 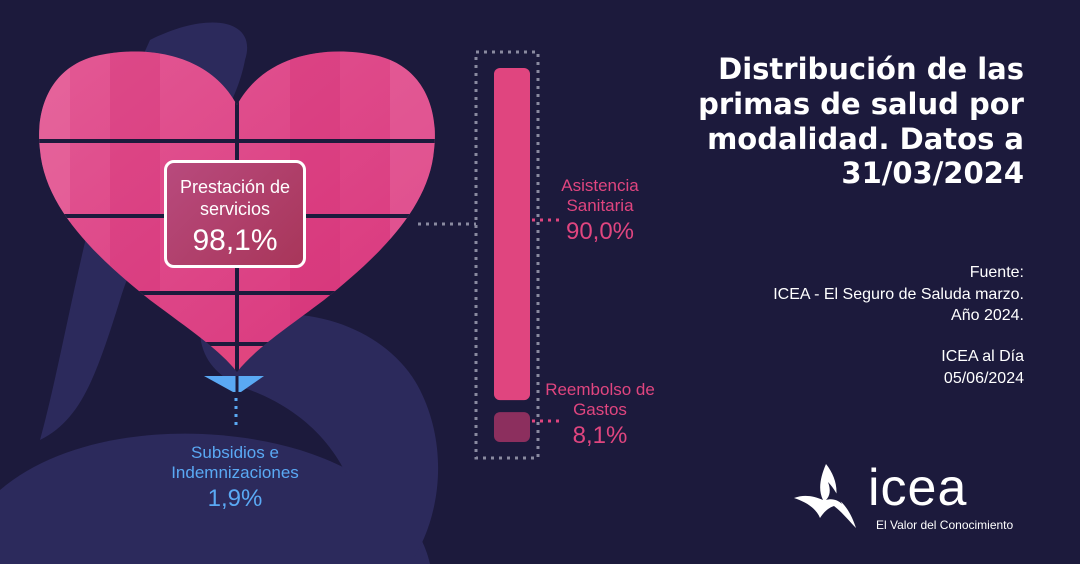 What do you see at coordinates (235, 462) in the screenshot?
I see `subsidios-name: Subsidios e Indemnizaciones` at bounding box center [235, 462].